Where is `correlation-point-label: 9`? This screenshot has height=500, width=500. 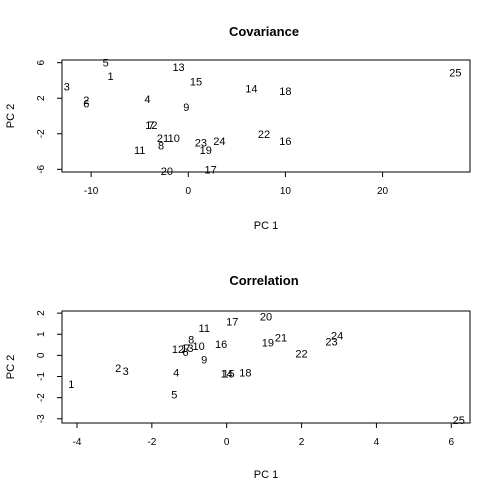
correlation-point-label: 9 is located at coordinates (204, 361).